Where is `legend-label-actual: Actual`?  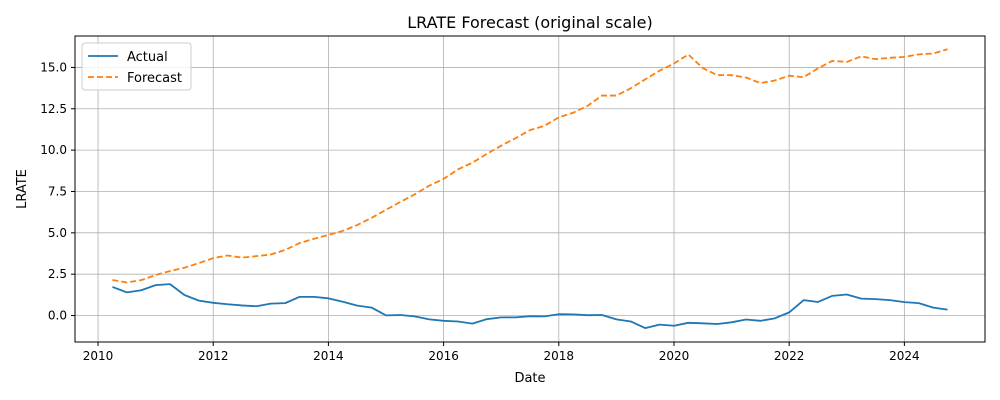
legend-label-actual: Actual is located at coordinates (147, 57).